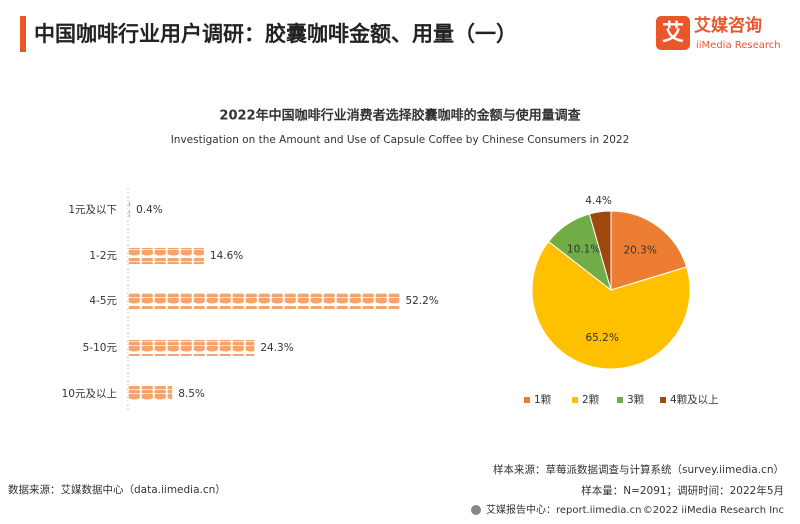 This screenshot has width=800, height=524. What do you see at coordinates (728, 25) in the screenshot?
I see `logo-cn: 艾媒咨询` at bounding box center [728, 25].